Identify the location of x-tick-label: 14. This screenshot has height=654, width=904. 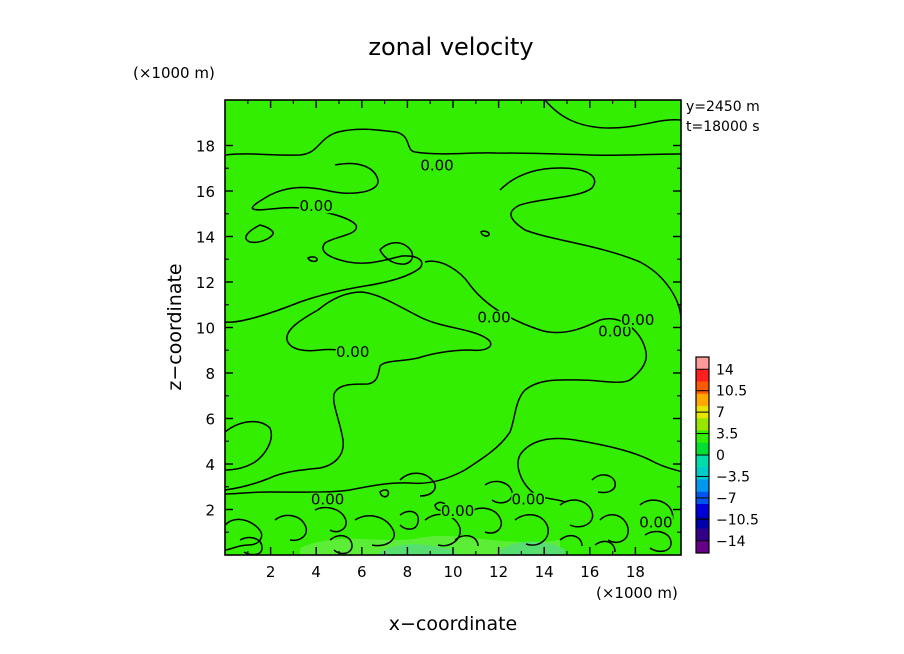
(544, 572).